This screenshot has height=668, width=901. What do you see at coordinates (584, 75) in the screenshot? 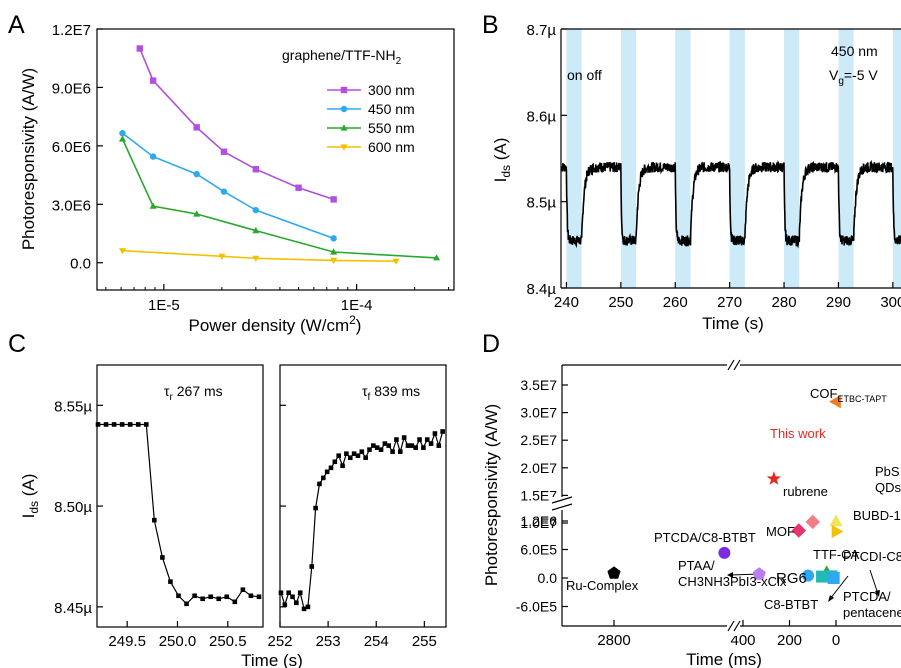
I see `panel-b-on-off-label: on off` at bounding box center [584, 75].